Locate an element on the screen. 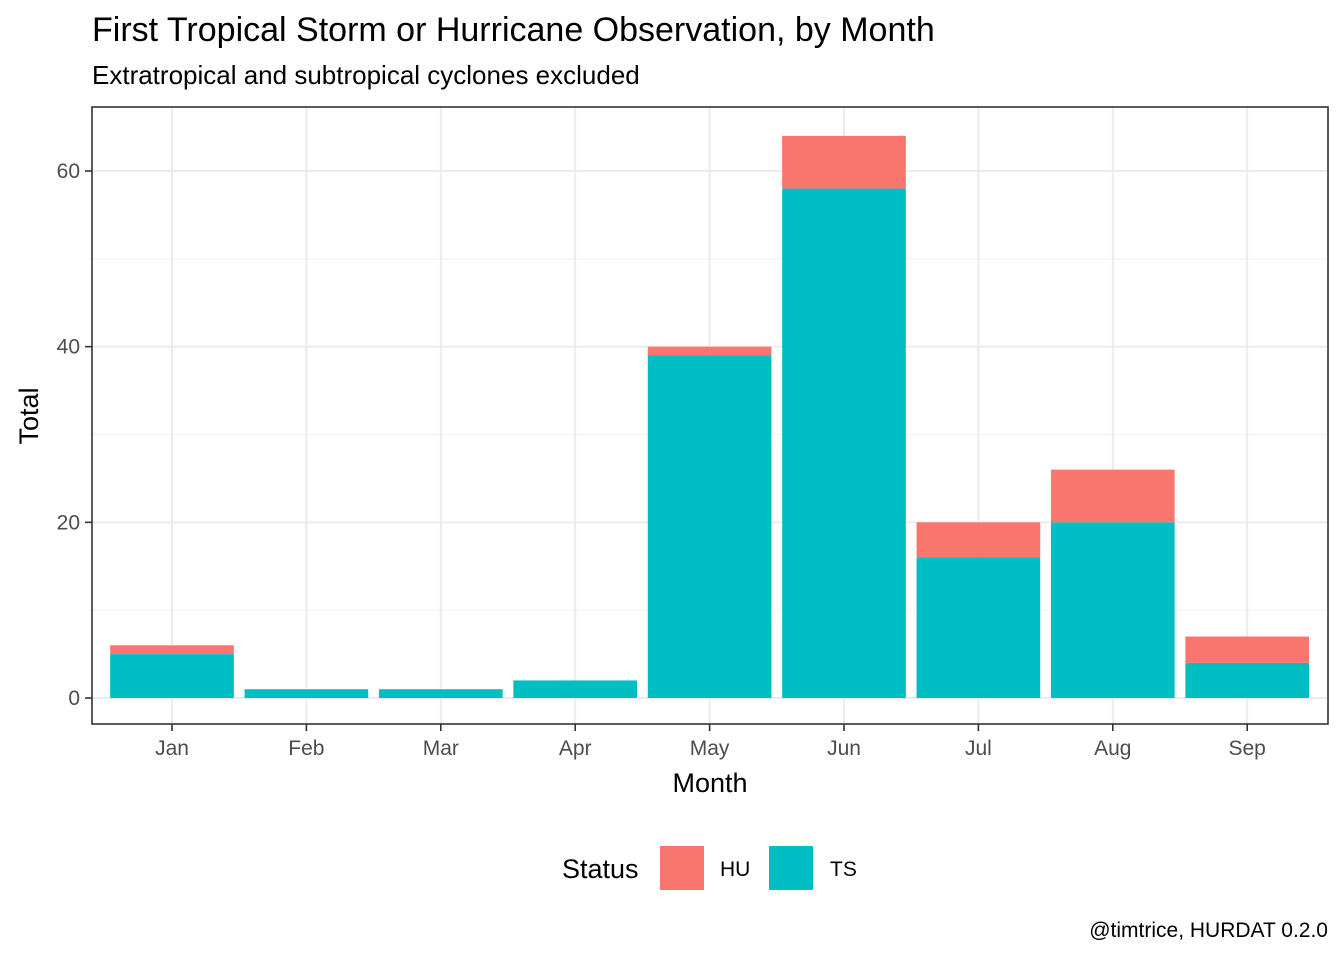 The height and width of the screenshot is (960, 1344). bar-ts-aug is located at coordinates (1112, 610).